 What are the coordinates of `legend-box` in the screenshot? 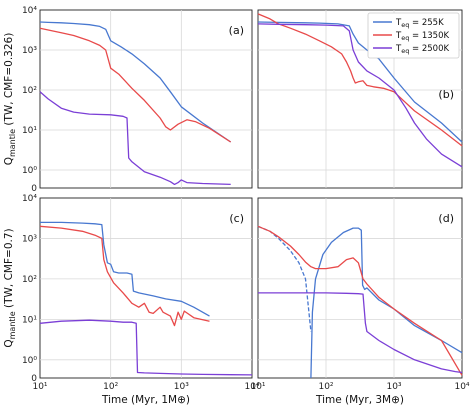 It's located at (413, 35).